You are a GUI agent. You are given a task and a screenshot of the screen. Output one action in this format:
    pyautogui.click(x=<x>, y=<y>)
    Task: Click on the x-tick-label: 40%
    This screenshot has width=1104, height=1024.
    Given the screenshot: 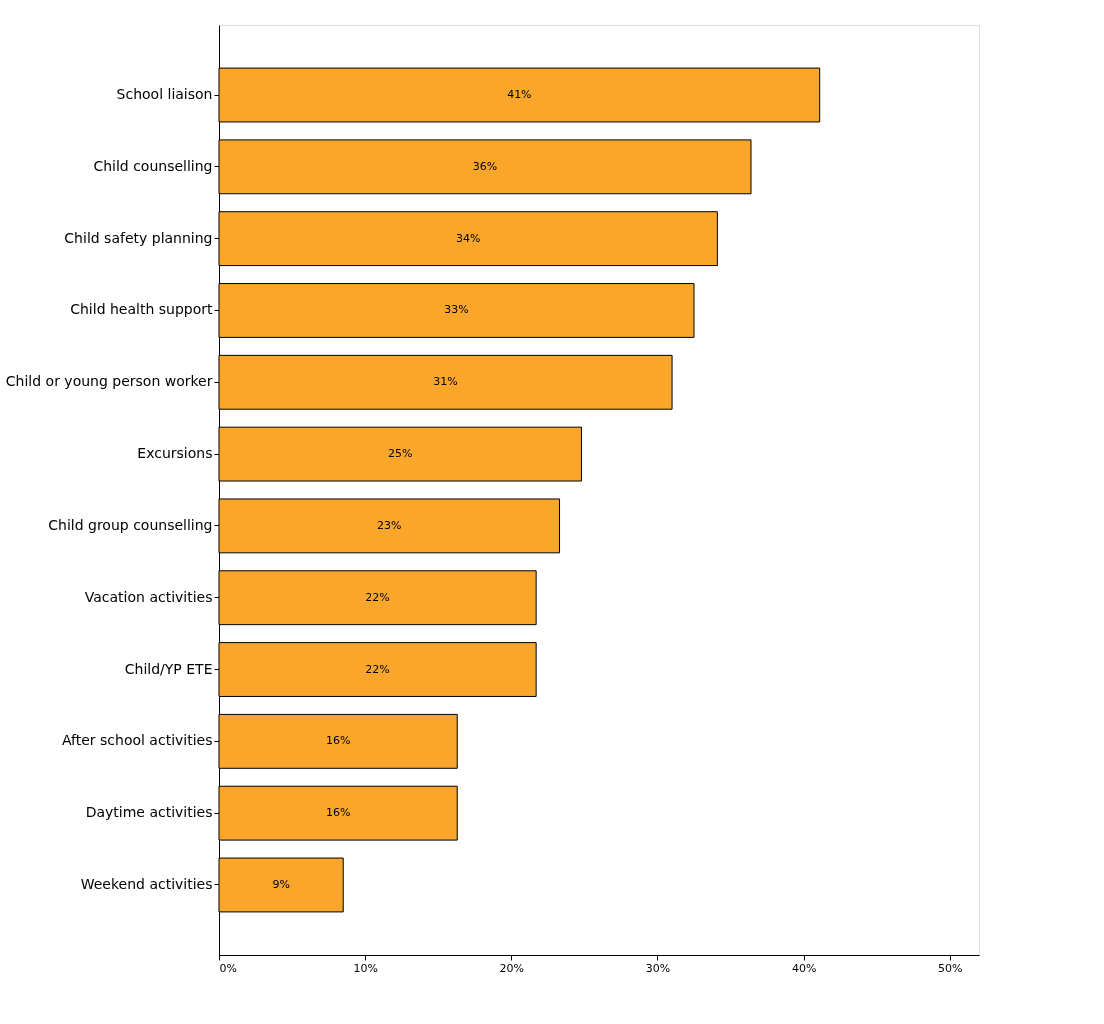 What is the action you would take?
    pyautogui.click(x=804, y=968)
    